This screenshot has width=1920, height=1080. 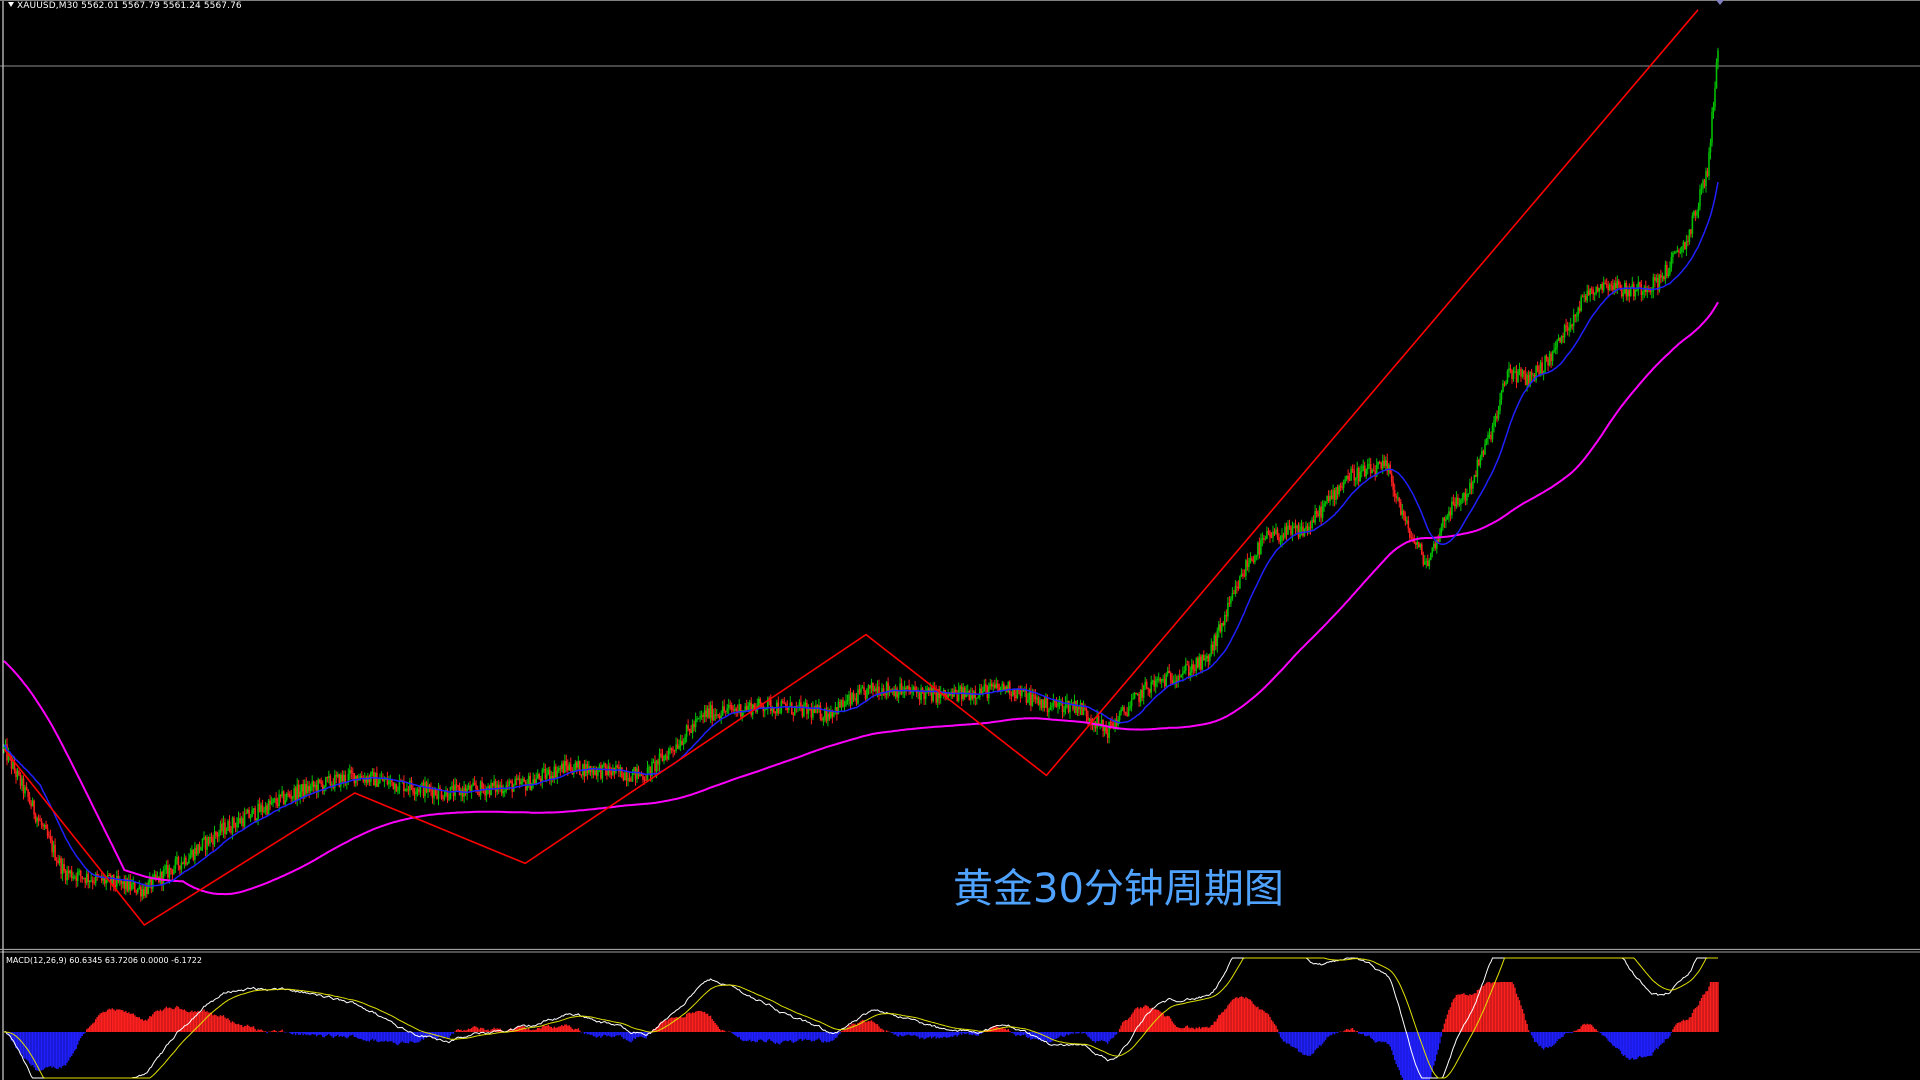 What do you see at coordinates (960, 1015) in the screenshot?
I see `macd-pane` at bounding box center [960, 1015].